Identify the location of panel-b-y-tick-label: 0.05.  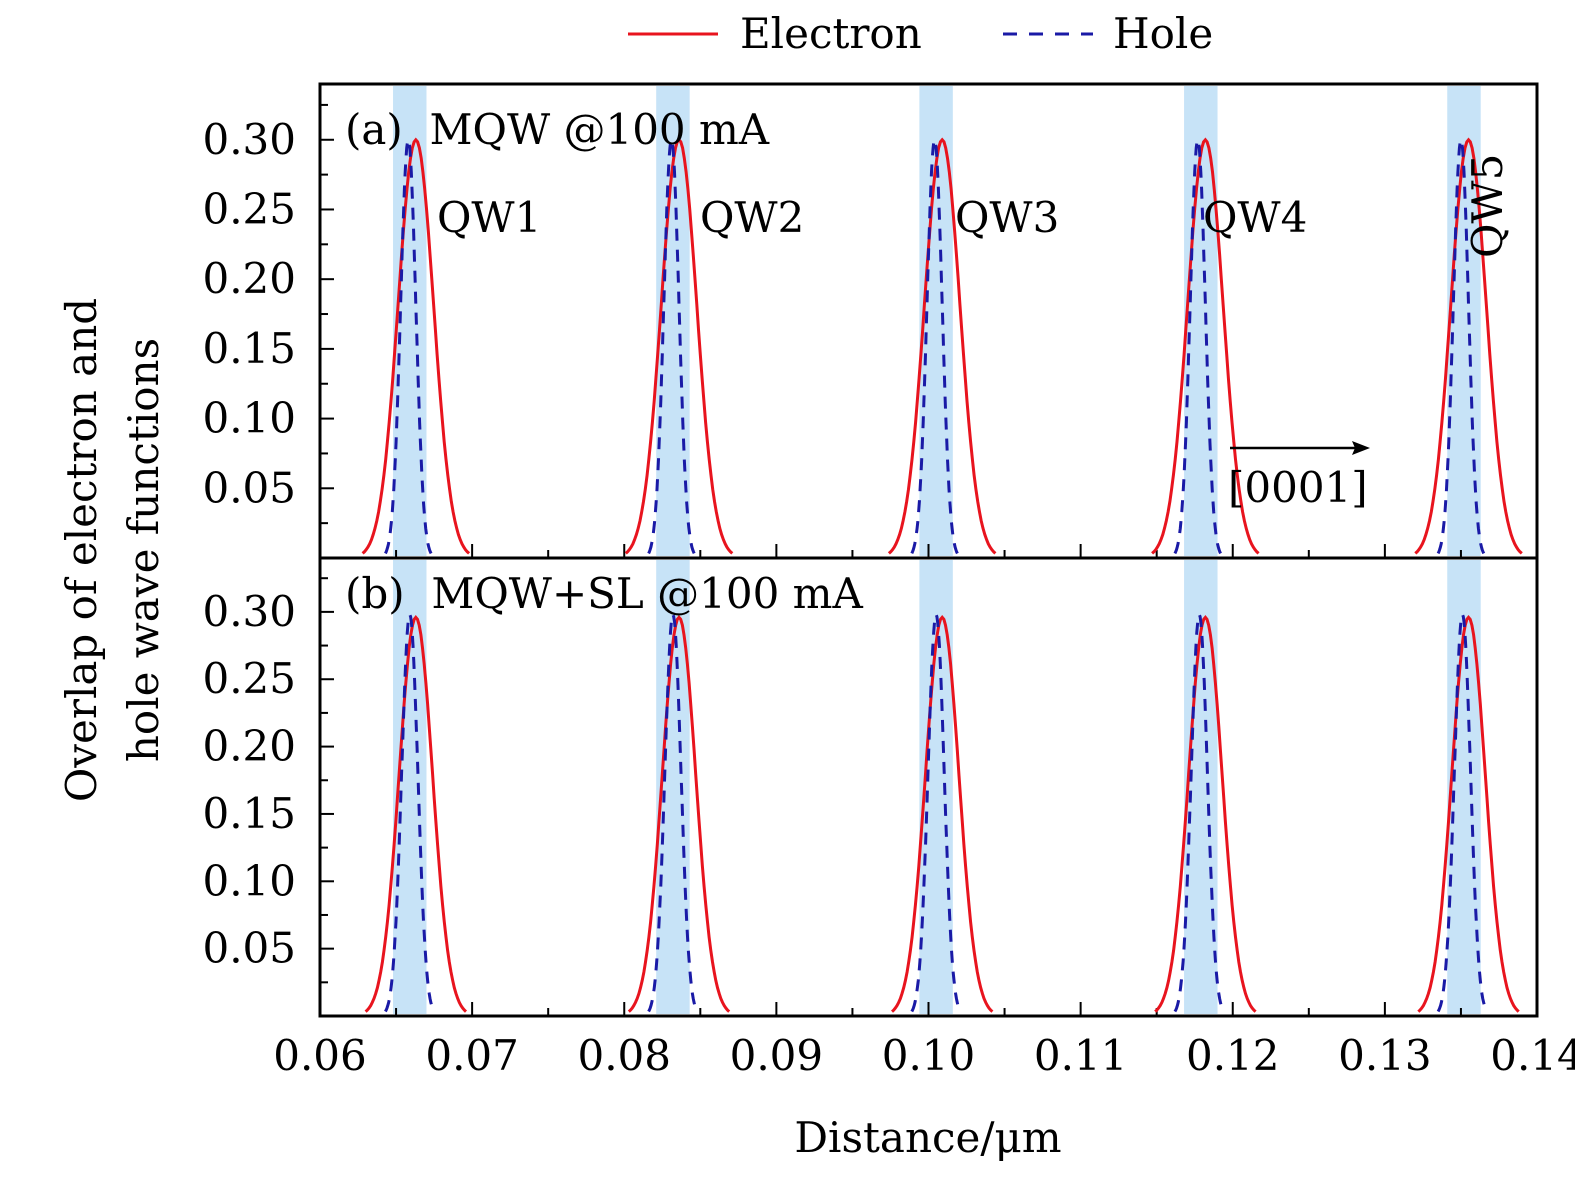
(249, 948).